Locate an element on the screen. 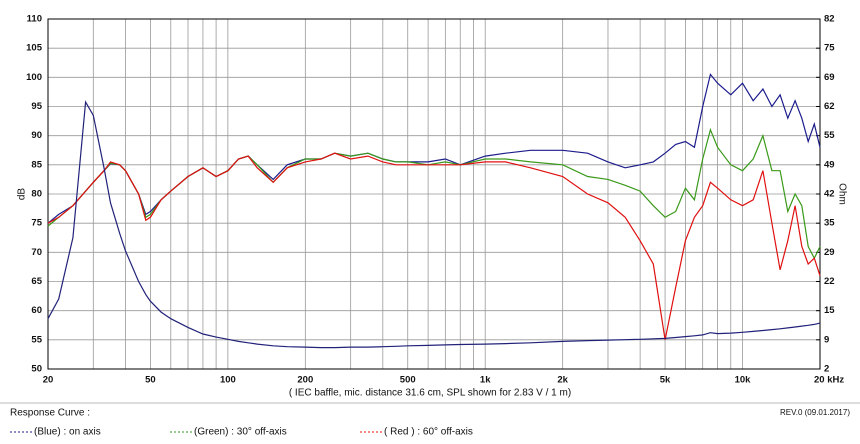  legend-label: (Blue) : on axis is located at coordinates (67, 432).